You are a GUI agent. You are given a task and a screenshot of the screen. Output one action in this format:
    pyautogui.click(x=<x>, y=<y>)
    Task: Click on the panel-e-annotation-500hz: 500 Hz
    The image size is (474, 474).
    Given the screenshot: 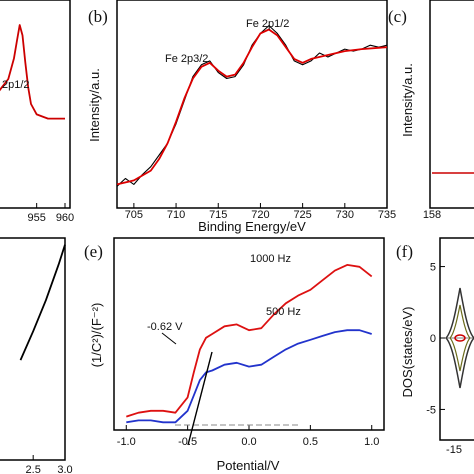 What is the action you would take?
    pyautogui.click(x=283, y=312)
    